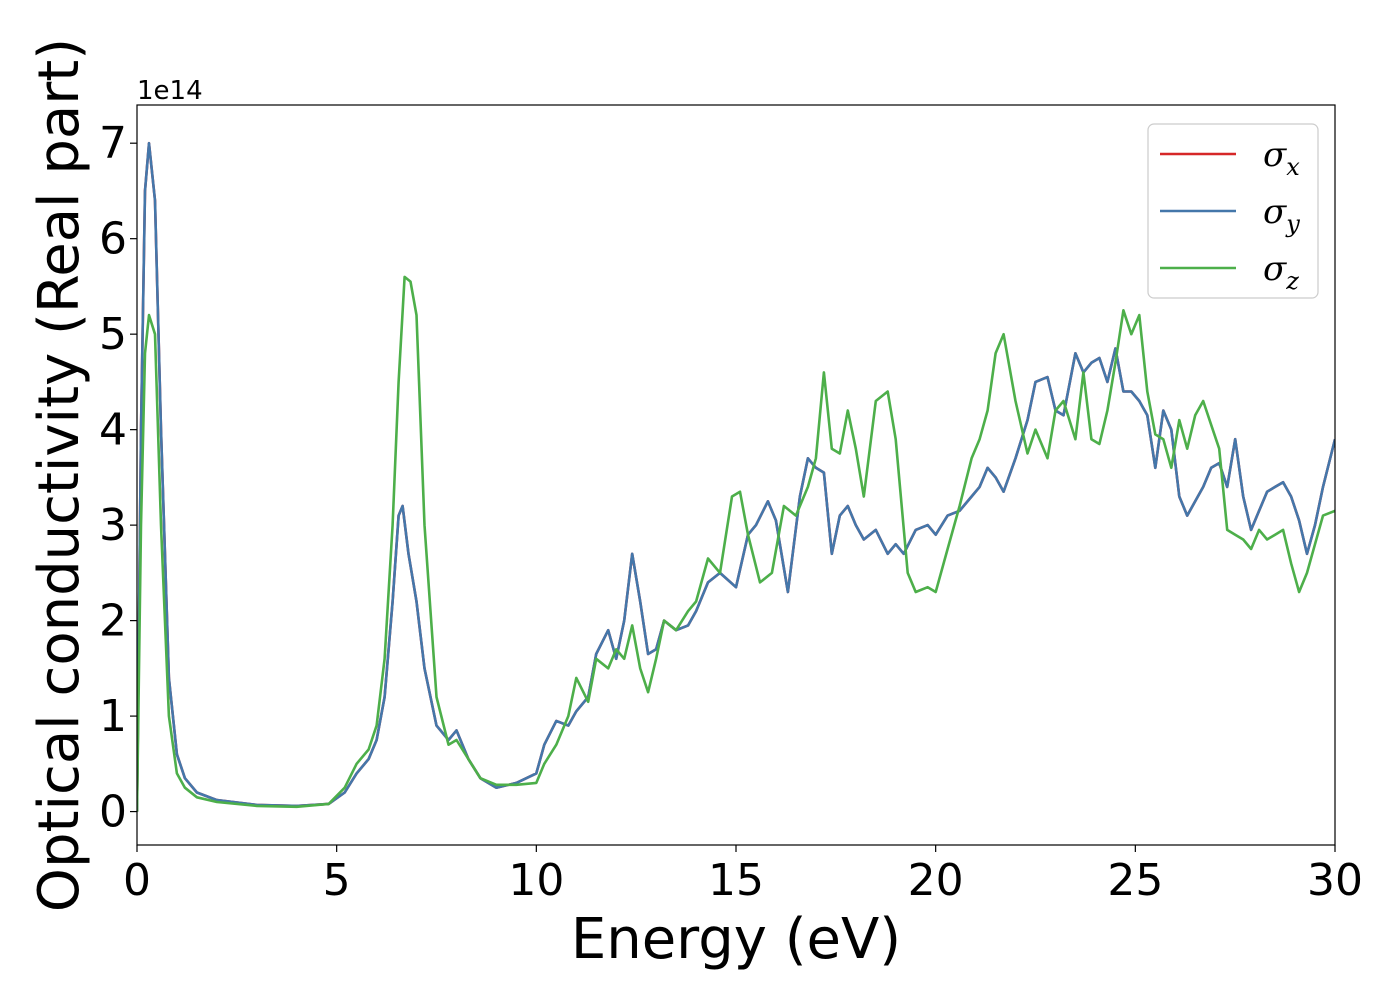  Describe the element at coordinates (936, 880) in the screenshot. I see `x-tick-label: 20` at that location.